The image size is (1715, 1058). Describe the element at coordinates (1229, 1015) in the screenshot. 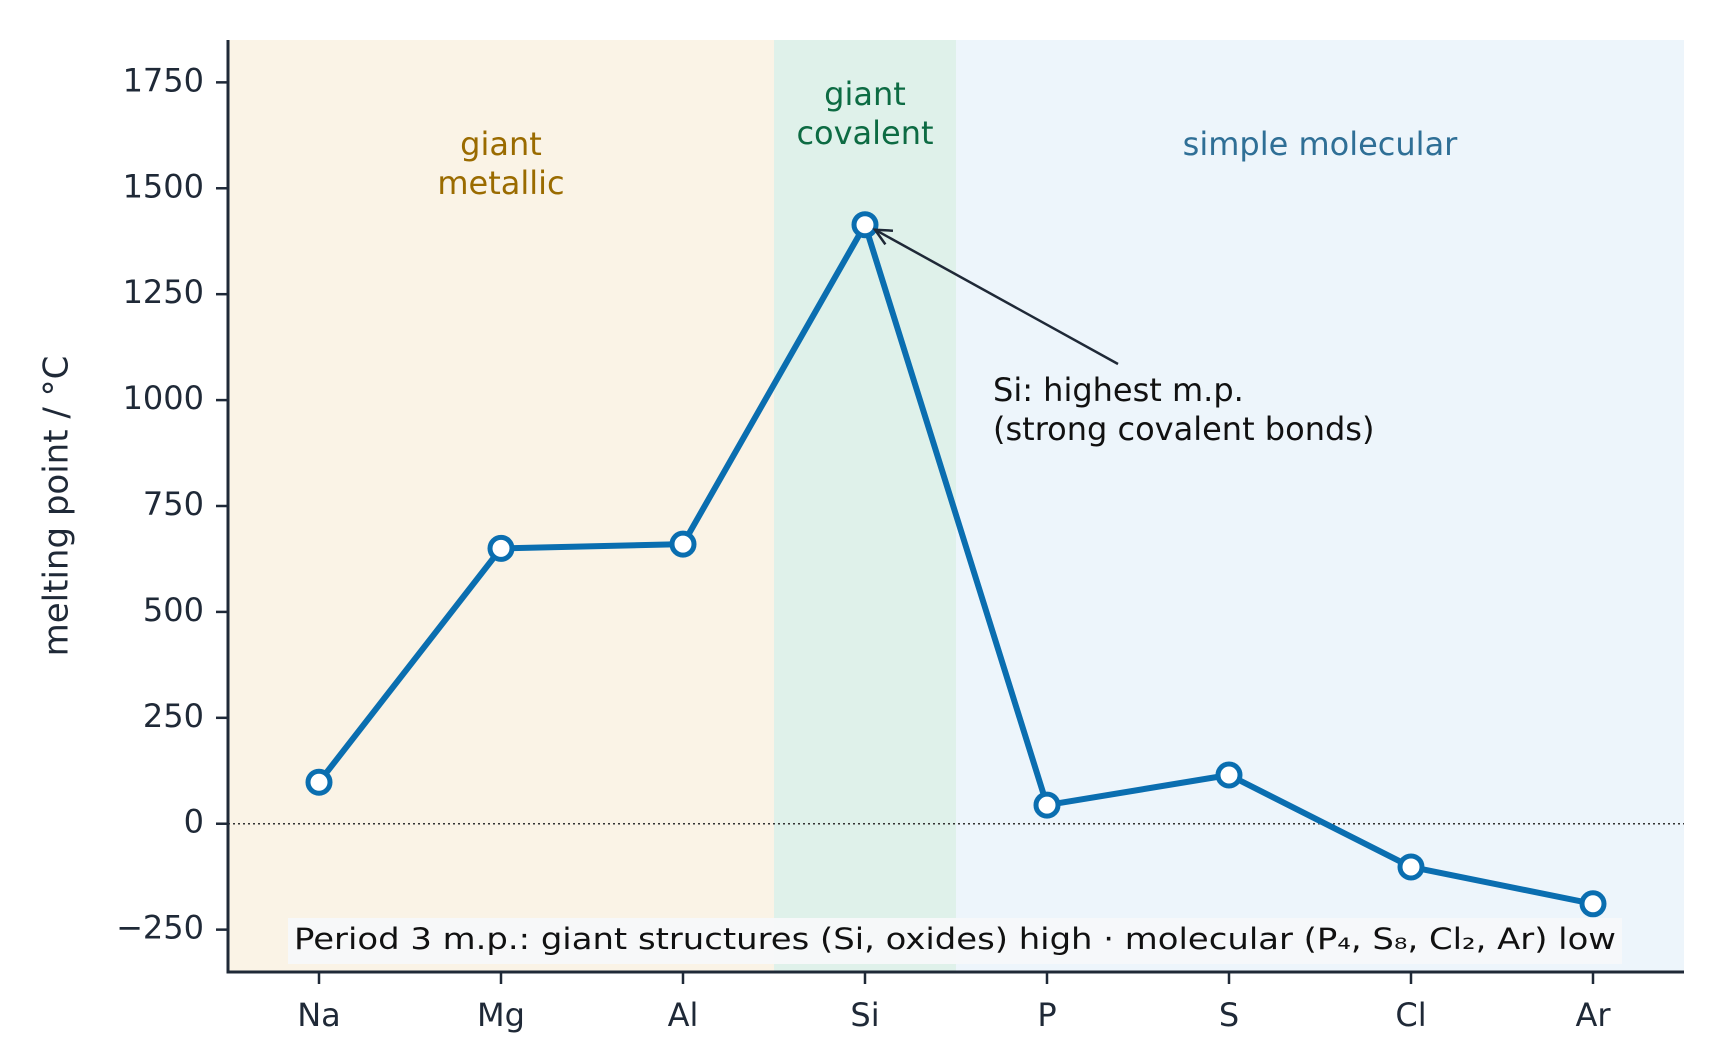

I see `x-tick-label-5: S` at that location.